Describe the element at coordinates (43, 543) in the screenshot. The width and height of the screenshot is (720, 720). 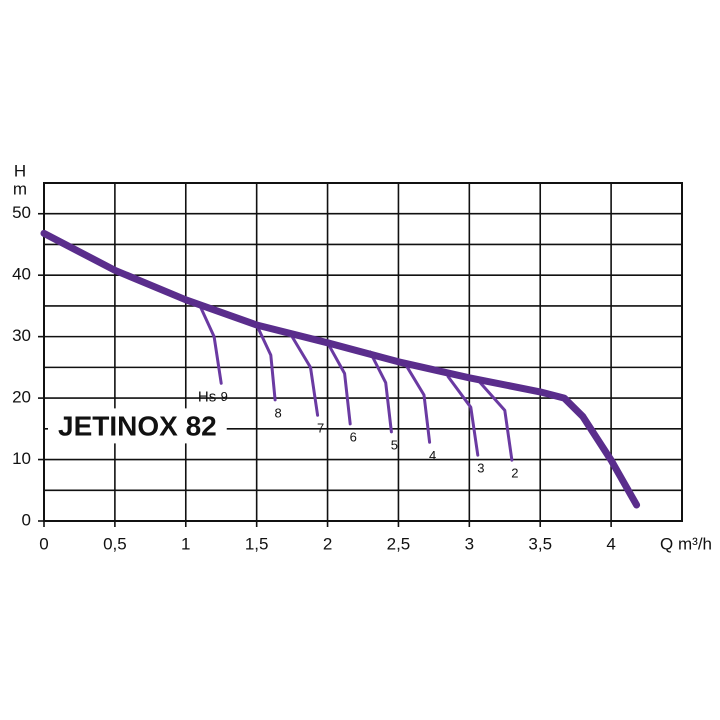
I see `x-tick-label: 0` at that location.